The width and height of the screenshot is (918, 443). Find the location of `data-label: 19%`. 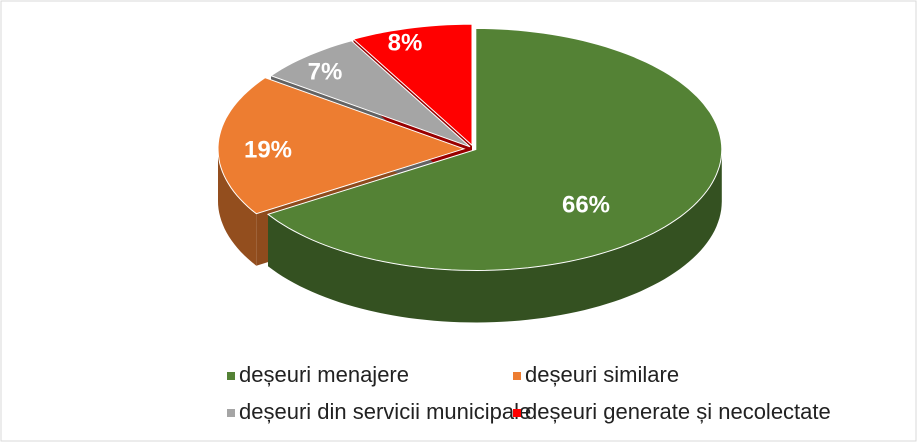

data-label: 19% is located at coordinates (268, 149).